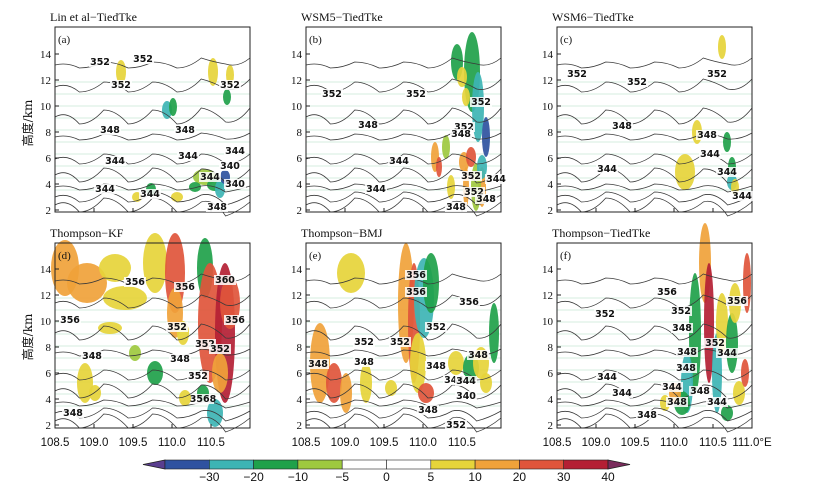 This screenshot has width=826, height=490. What do you see at coordinates (423, 443) in the screenshot?
I see `x-tick-label: 110.0` at bounding box center [423, 443].